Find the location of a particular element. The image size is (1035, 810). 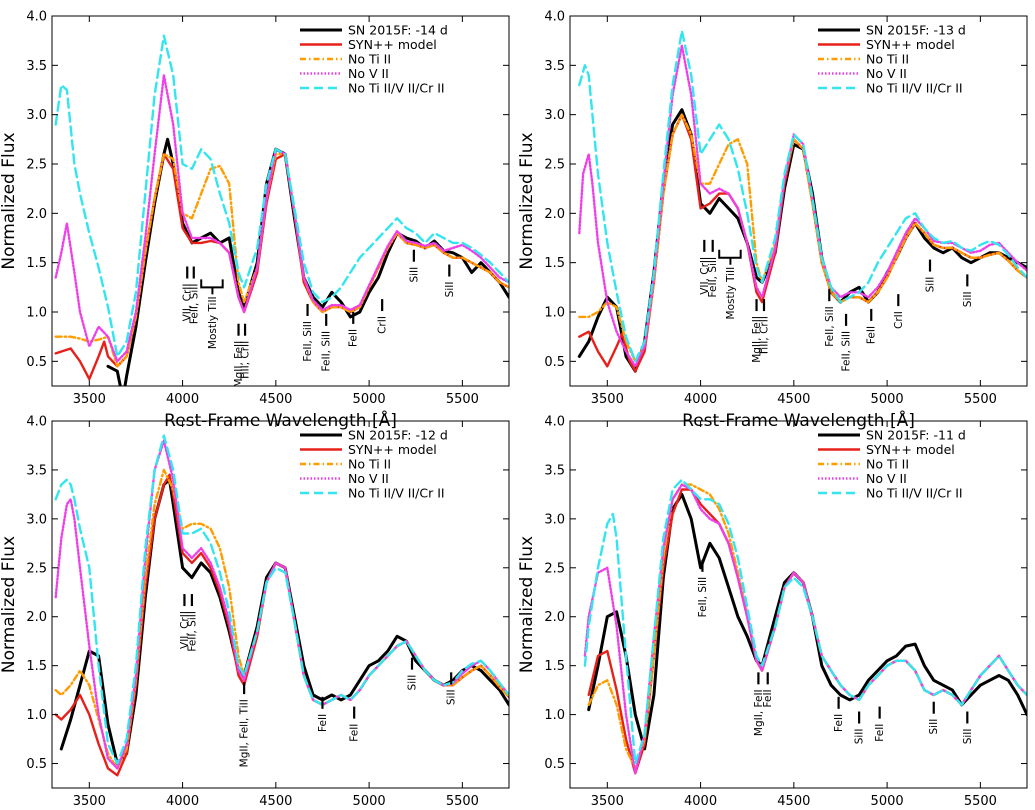

legend-entry-1: SYN++ model is located at coordinates (392, 449).